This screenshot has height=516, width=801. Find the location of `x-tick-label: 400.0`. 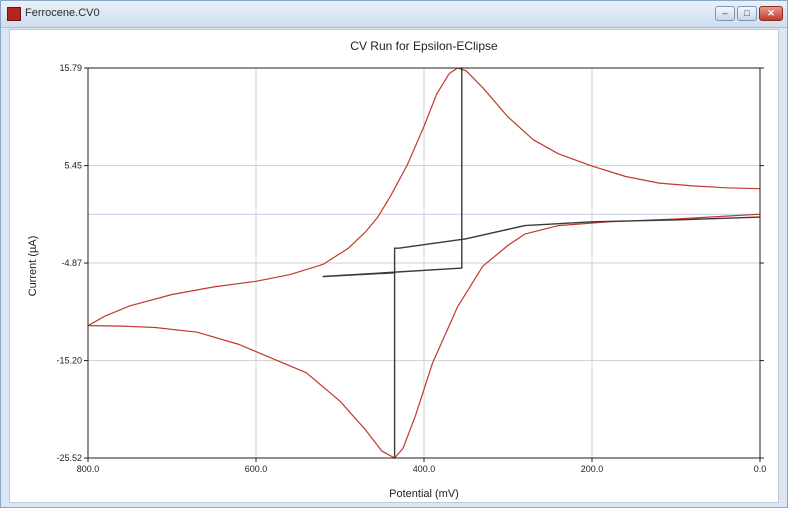

x-tick-label: 400.0 is located at coordinates (424, 469).